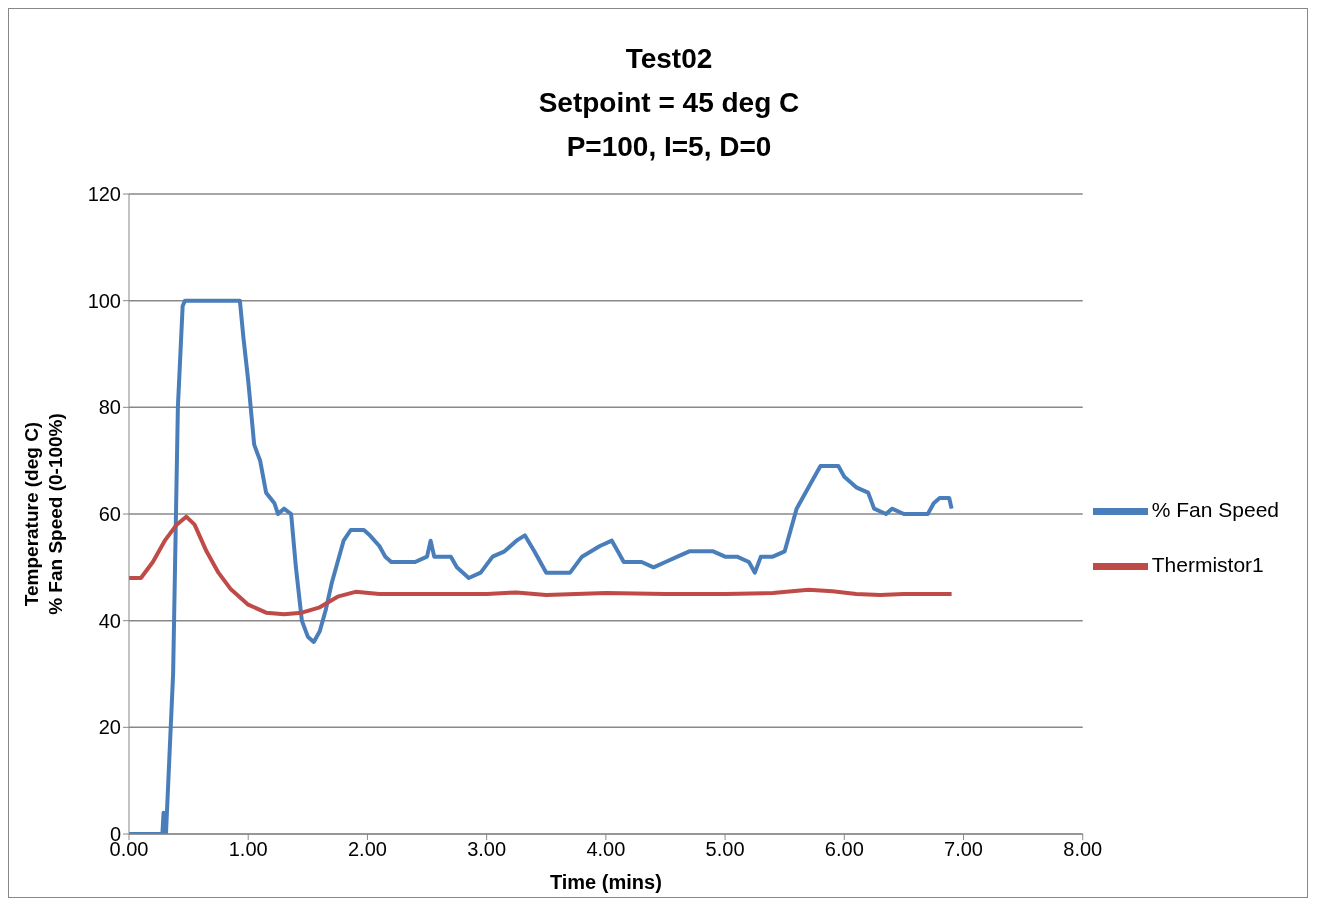 This screenshot has height=907, width=1317. I want to click on x-tick-label: 3.00, so click(487, 849).